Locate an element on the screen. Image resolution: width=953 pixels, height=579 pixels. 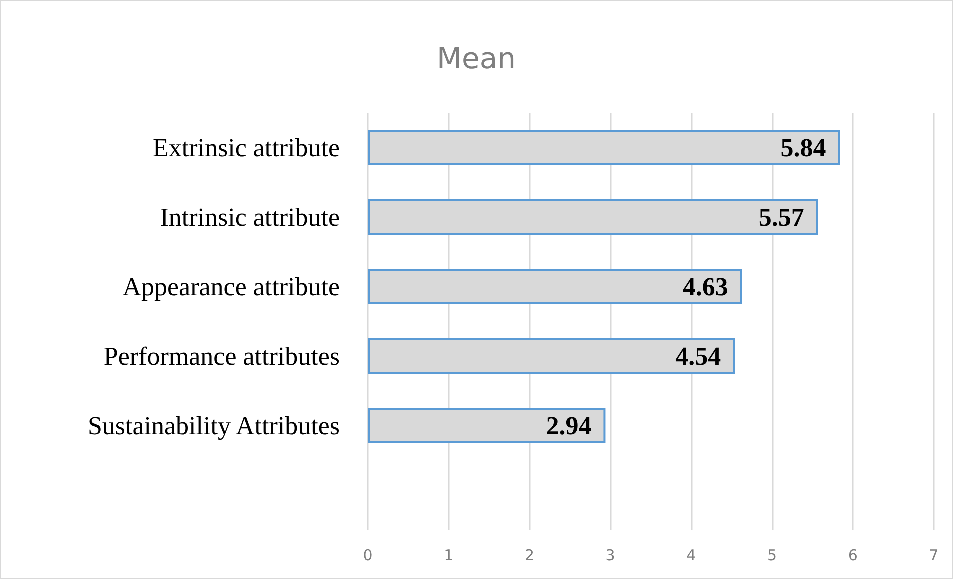
y-tick-label: Appearance attribute is located at coordinates (231, 287).